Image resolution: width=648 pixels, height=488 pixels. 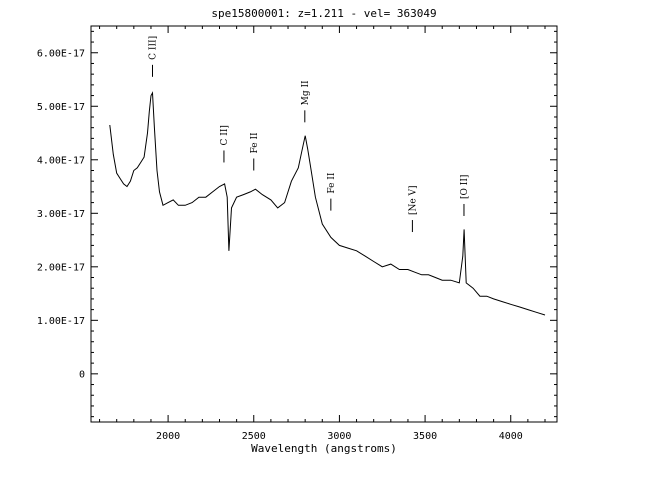 What do you see at coordinates (61, 53) in the screenshot?
I see `y-tick-label: 6.00E-17` at bounding box center [61, 53].